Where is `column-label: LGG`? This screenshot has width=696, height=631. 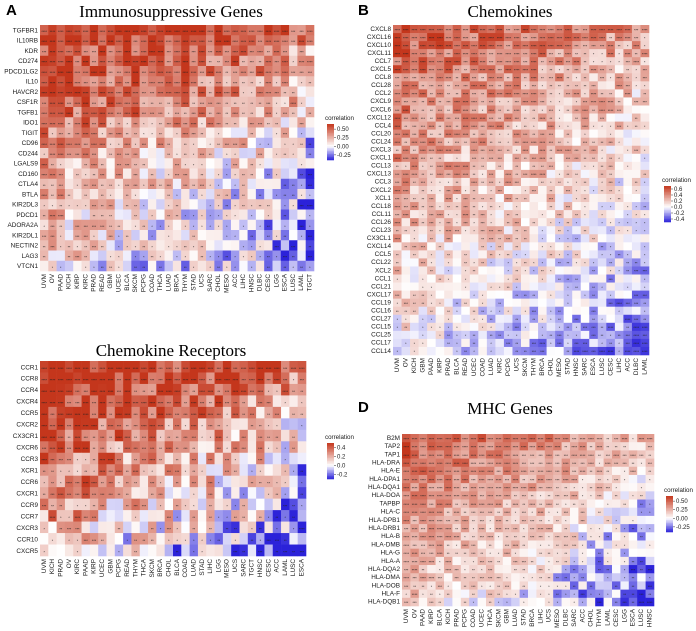
column-label: LGG is located at coordinates (276, 281).